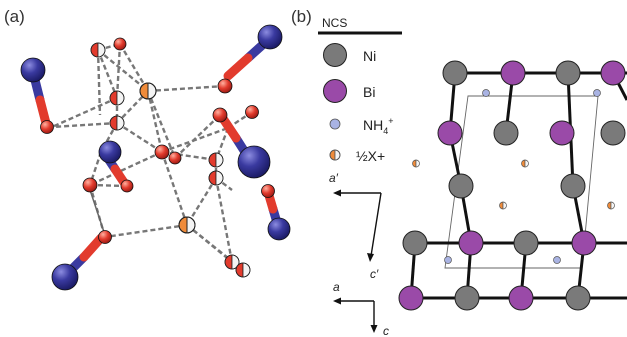 The width and height of the screenshot is (627, 337). I want to click on legend-header: NCS, so click(334, 23).